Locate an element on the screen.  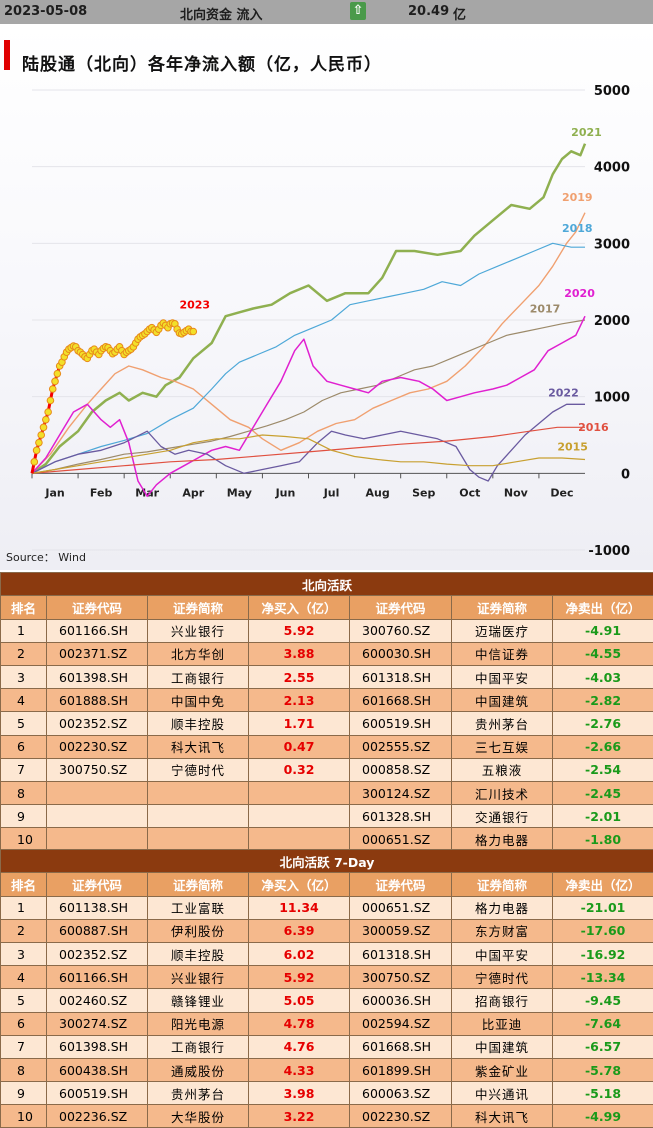
sell-code-cell: 300760.SZ is located at coordinates (401, 630).